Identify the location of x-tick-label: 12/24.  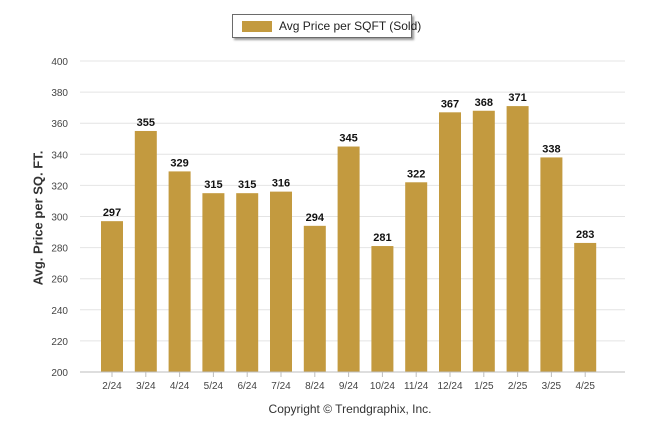
(449, 386).